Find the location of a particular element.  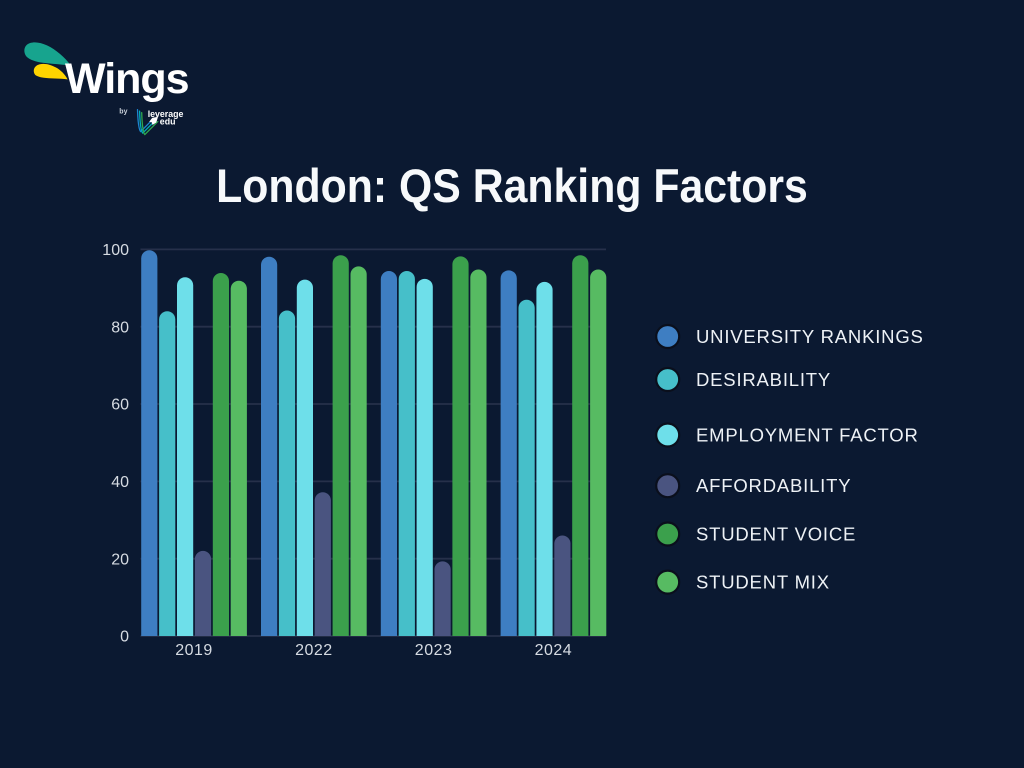

svg-text: 60 is located at coordinates (120, 405).